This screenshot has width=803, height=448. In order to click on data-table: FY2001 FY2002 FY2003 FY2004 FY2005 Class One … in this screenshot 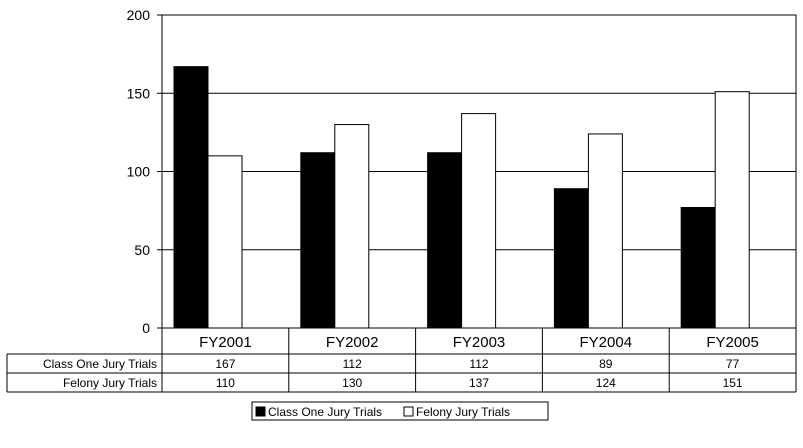, I will do `click(401, 360)`.